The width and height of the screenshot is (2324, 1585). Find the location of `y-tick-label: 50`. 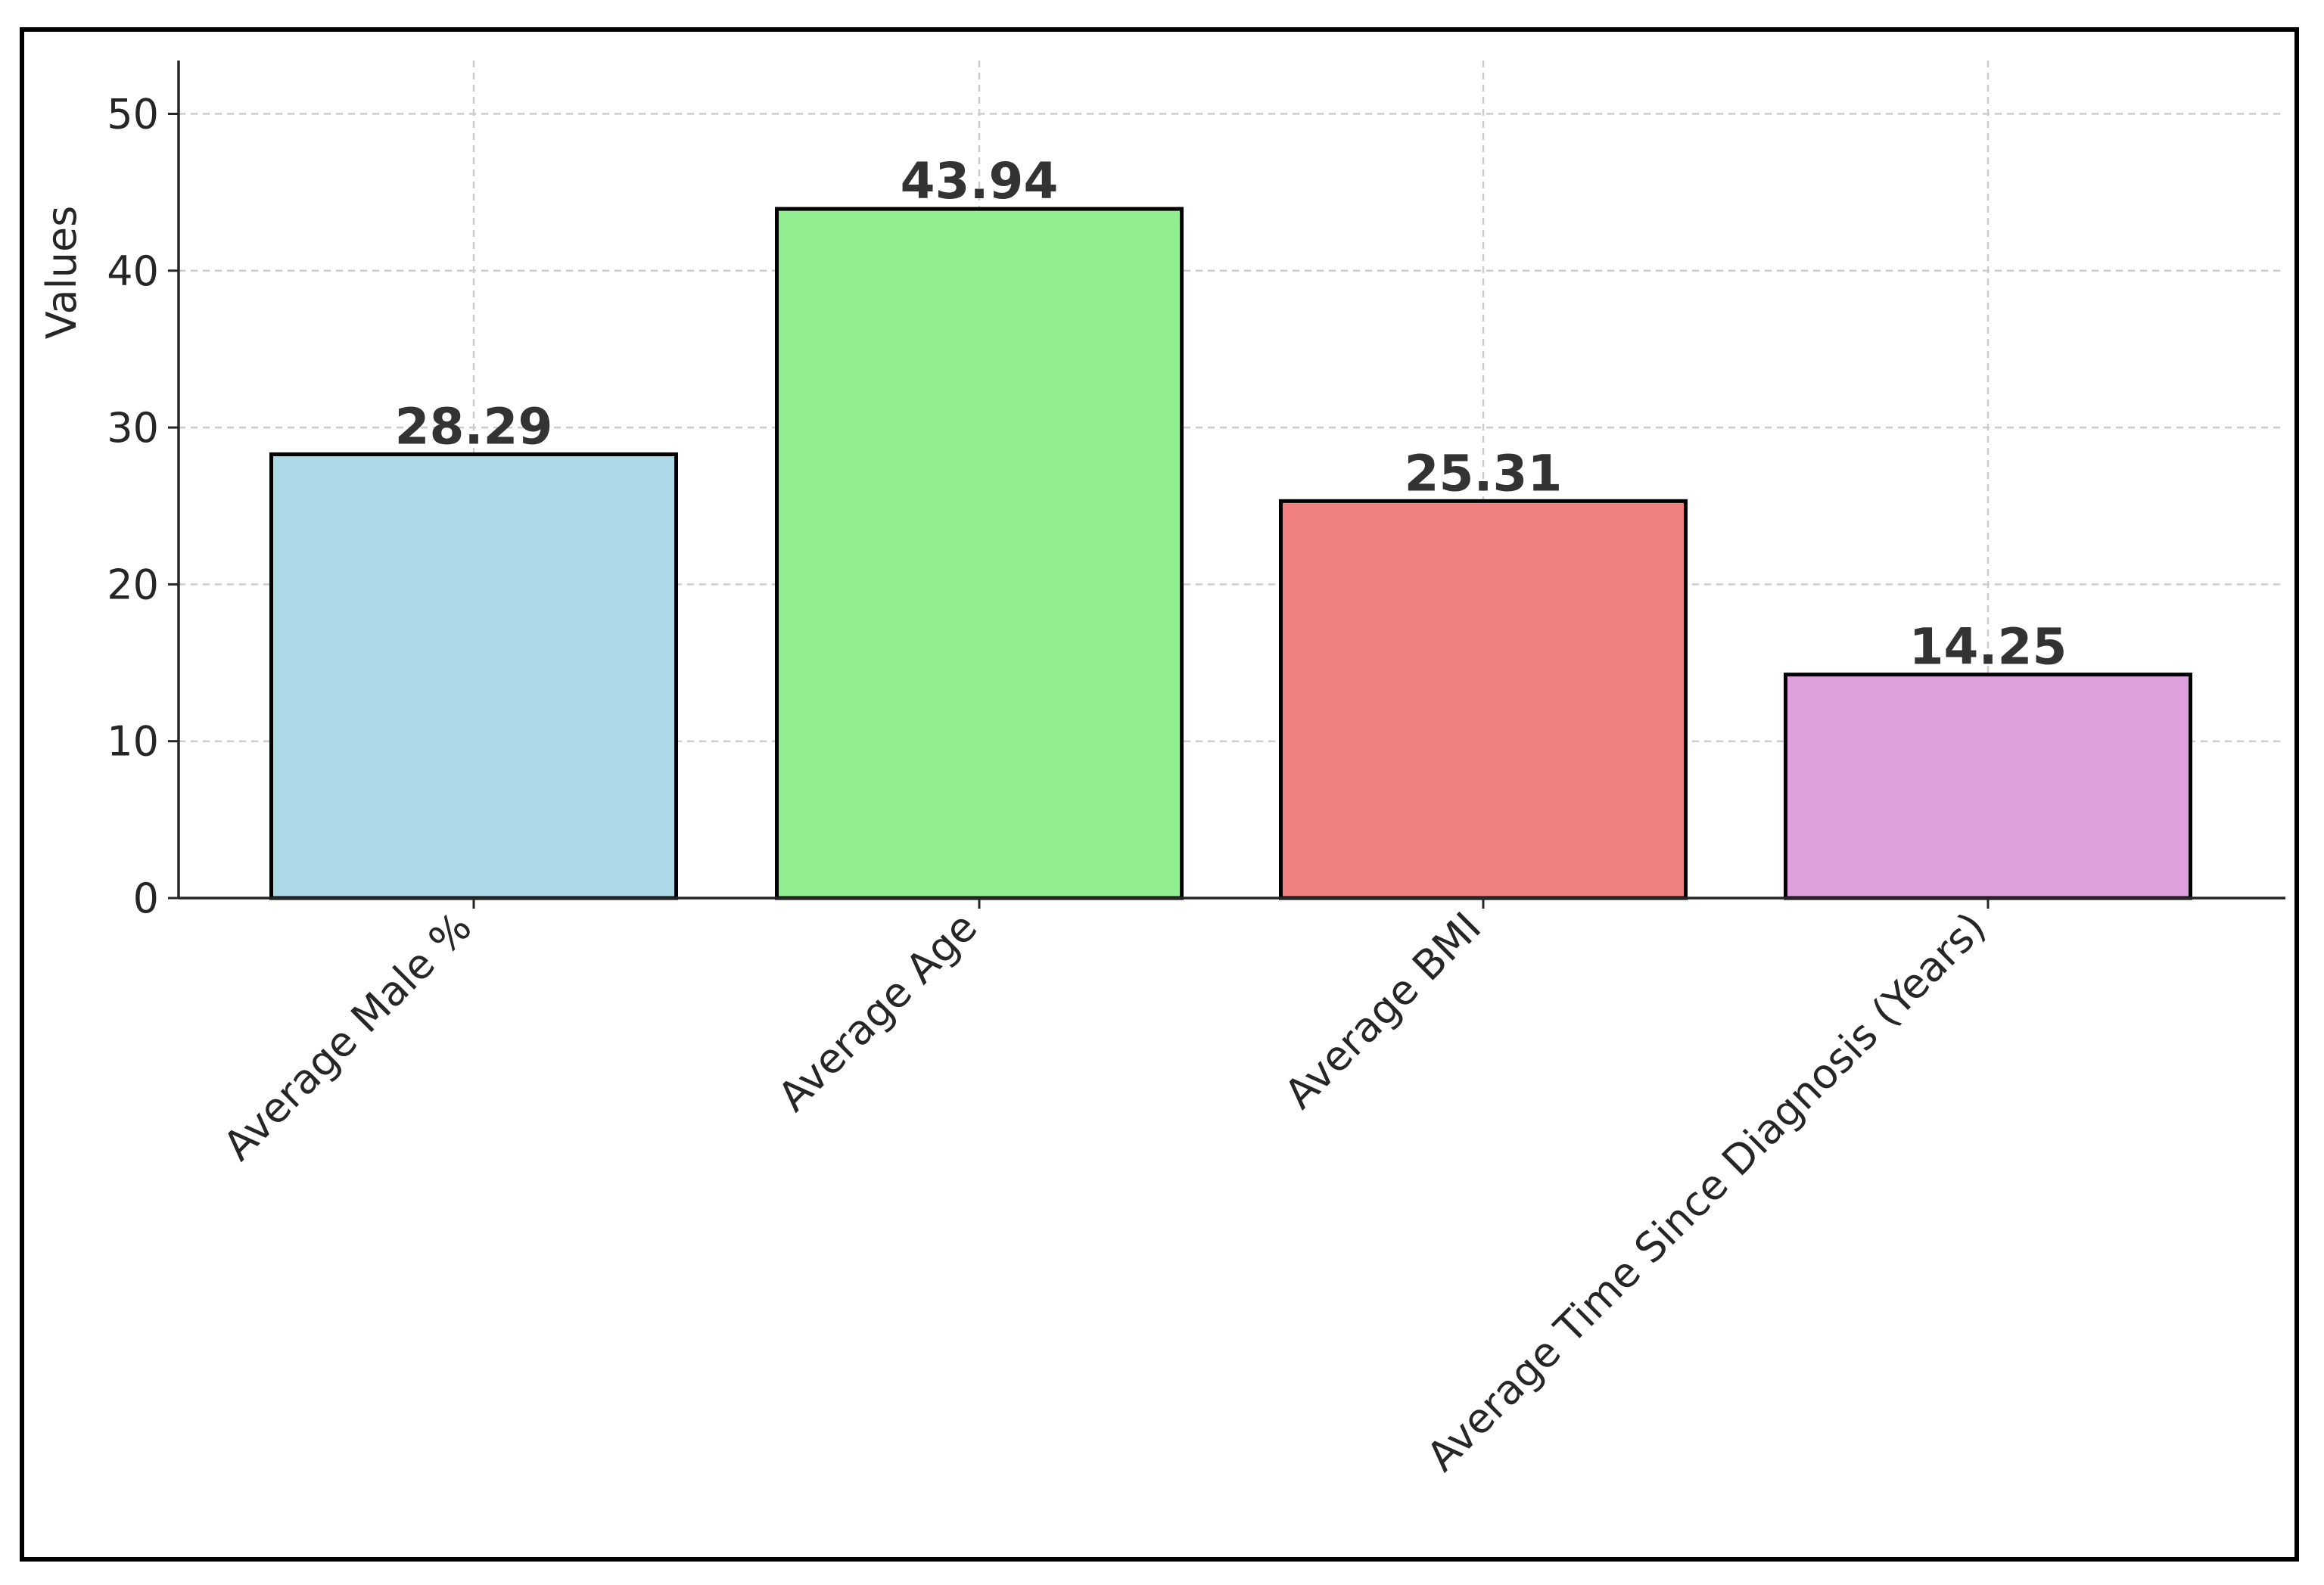

y-tick-label: 50 is located at coordinates (133, 114).